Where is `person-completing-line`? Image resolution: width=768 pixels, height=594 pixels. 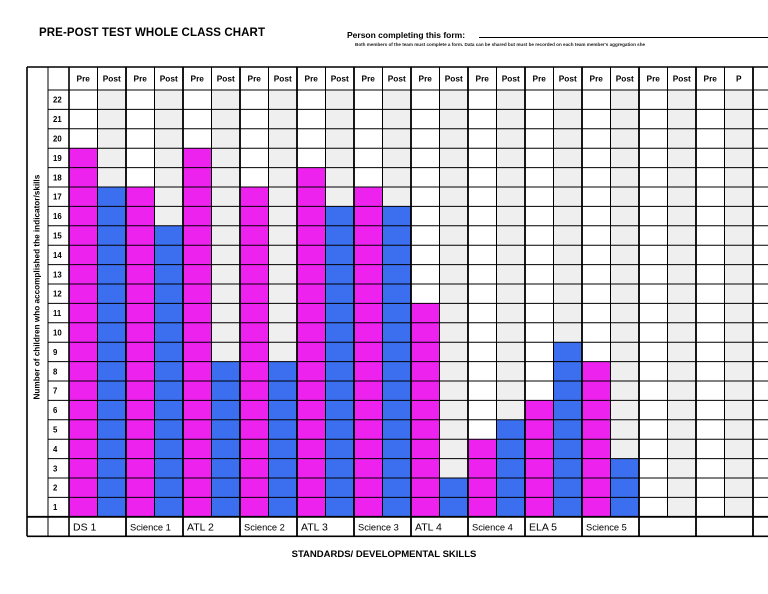 person-completing-line is located at coordinates (623, 37).